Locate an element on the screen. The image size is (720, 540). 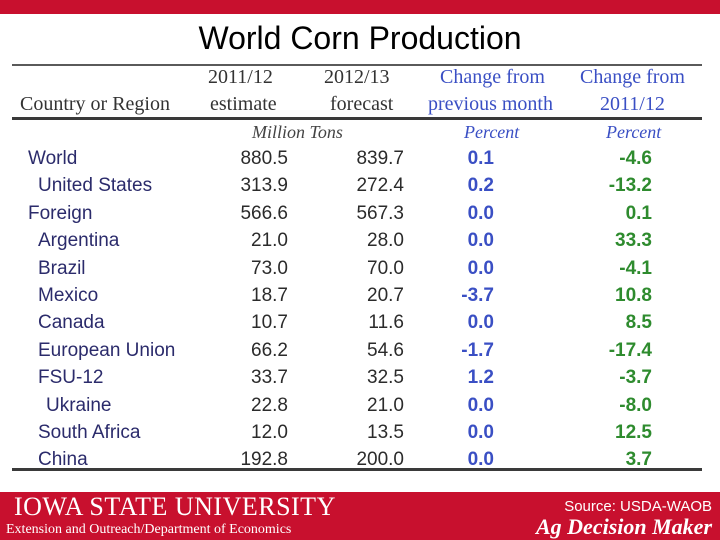
row-change-year: -3.7 is located at coordinates (635, 378).